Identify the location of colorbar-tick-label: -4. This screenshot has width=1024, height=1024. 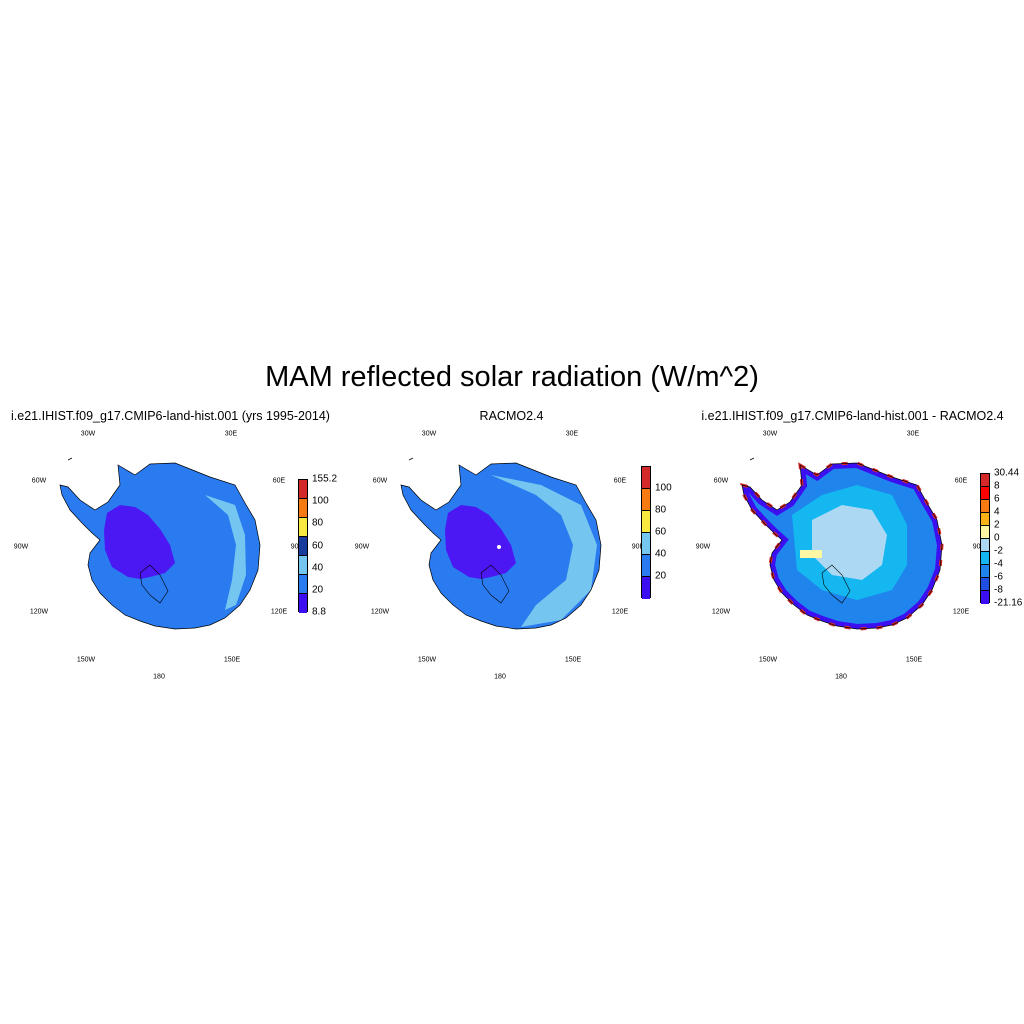
(998, 564).